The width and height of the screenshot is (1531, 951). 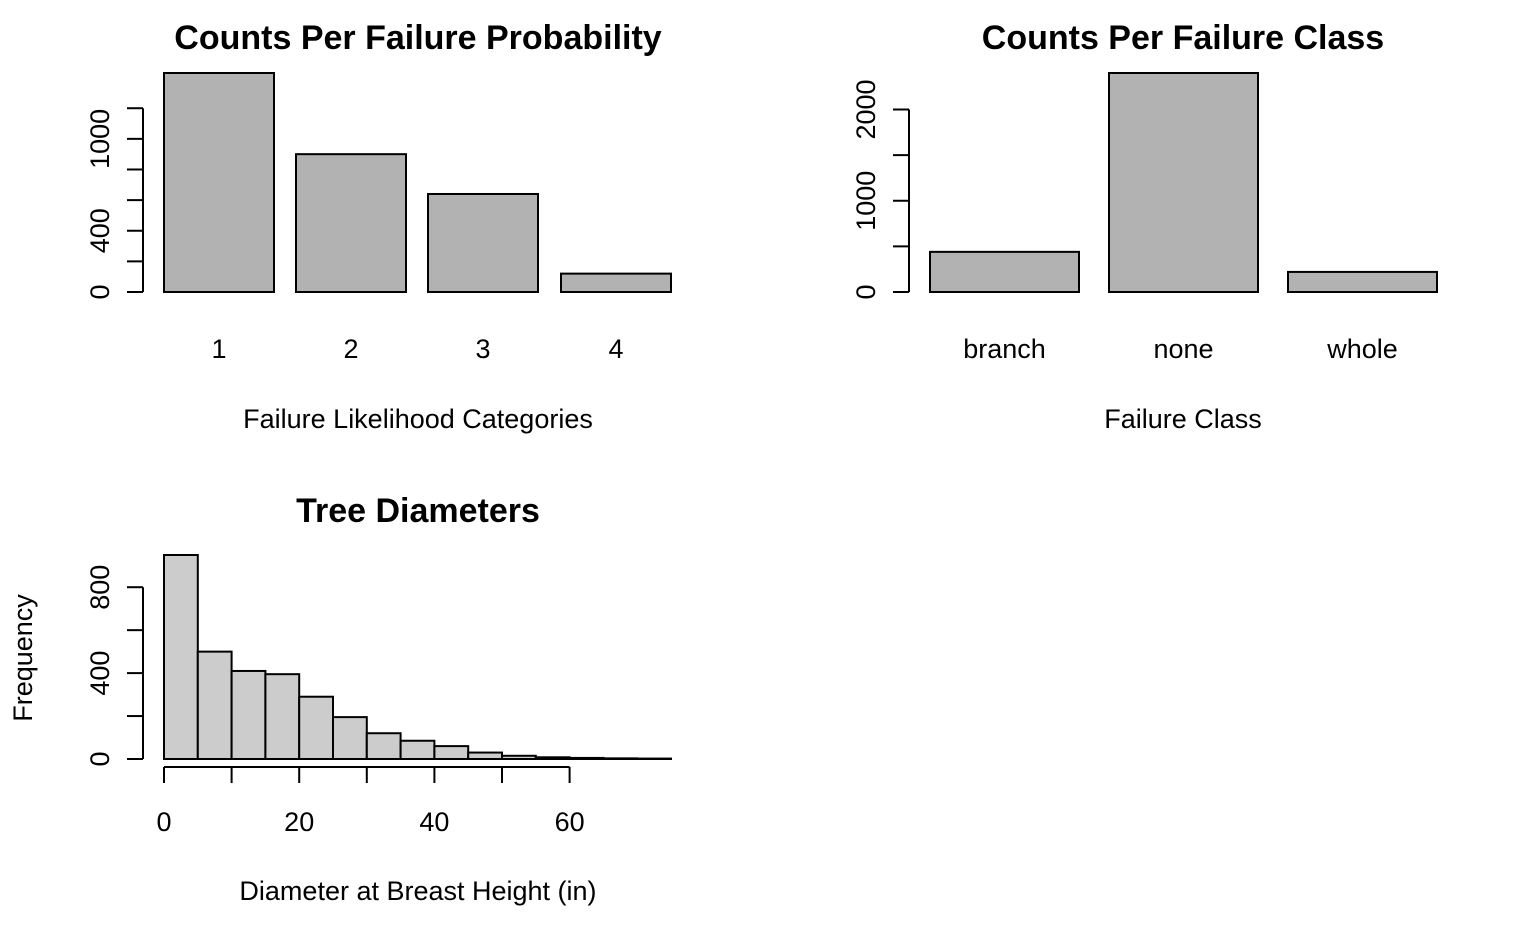 I want to click on x-tick-label: 4, so click(x=615, y=349).